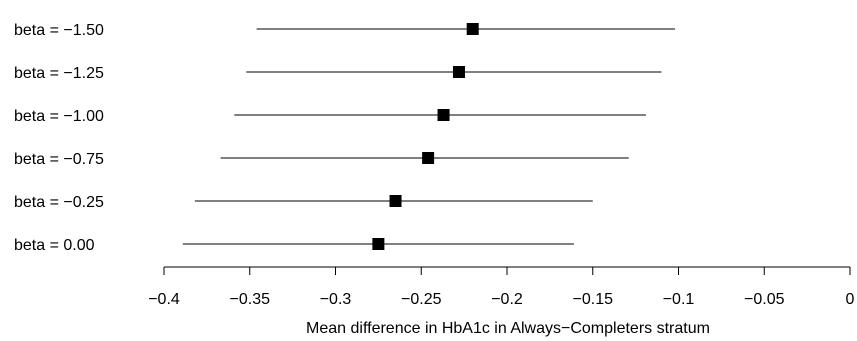  What do you see at coordinates (54, 245) in the screenshot?
I see `row-label: beta = 0.00` at bounding box center [54, 245].